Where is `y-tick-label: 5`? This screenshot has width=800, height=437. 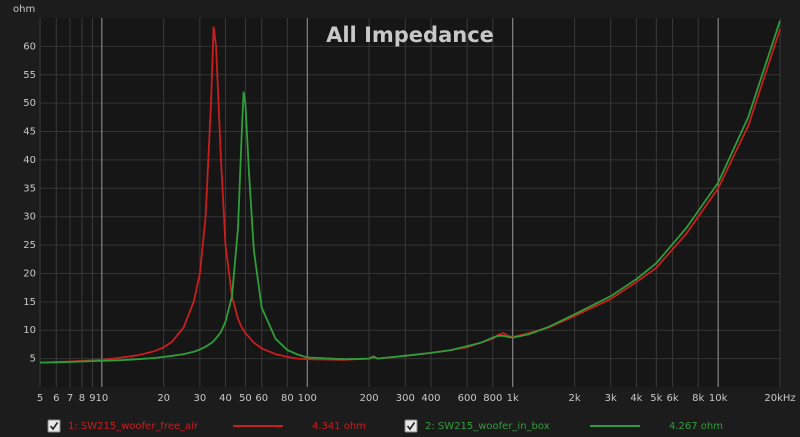 y-tick-label: 5 is located at coordinates (33, 359).